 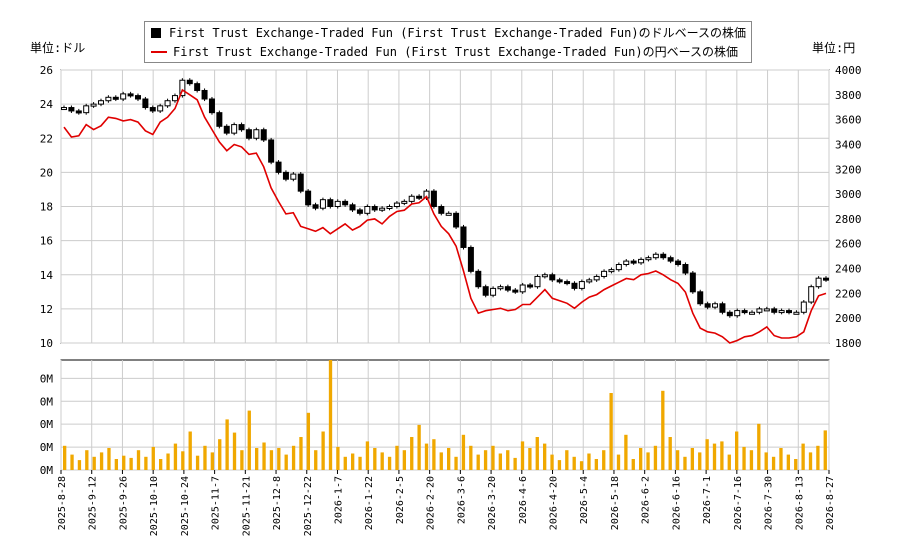 I want to click on right-y-tick-label: 3800, so click(x=848, y=95).